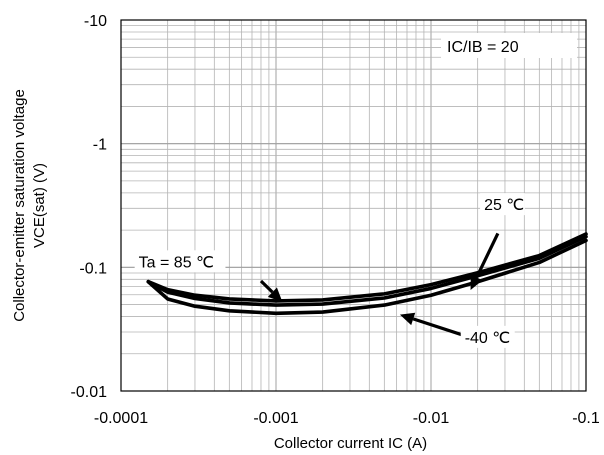 Image resolution: width=604 pixels, height=455 pixels. What do you see at coordinates (89, 392) in the screenshot?
I see `y-tick-label-0: -0.01` at bounding box center [89, 392].